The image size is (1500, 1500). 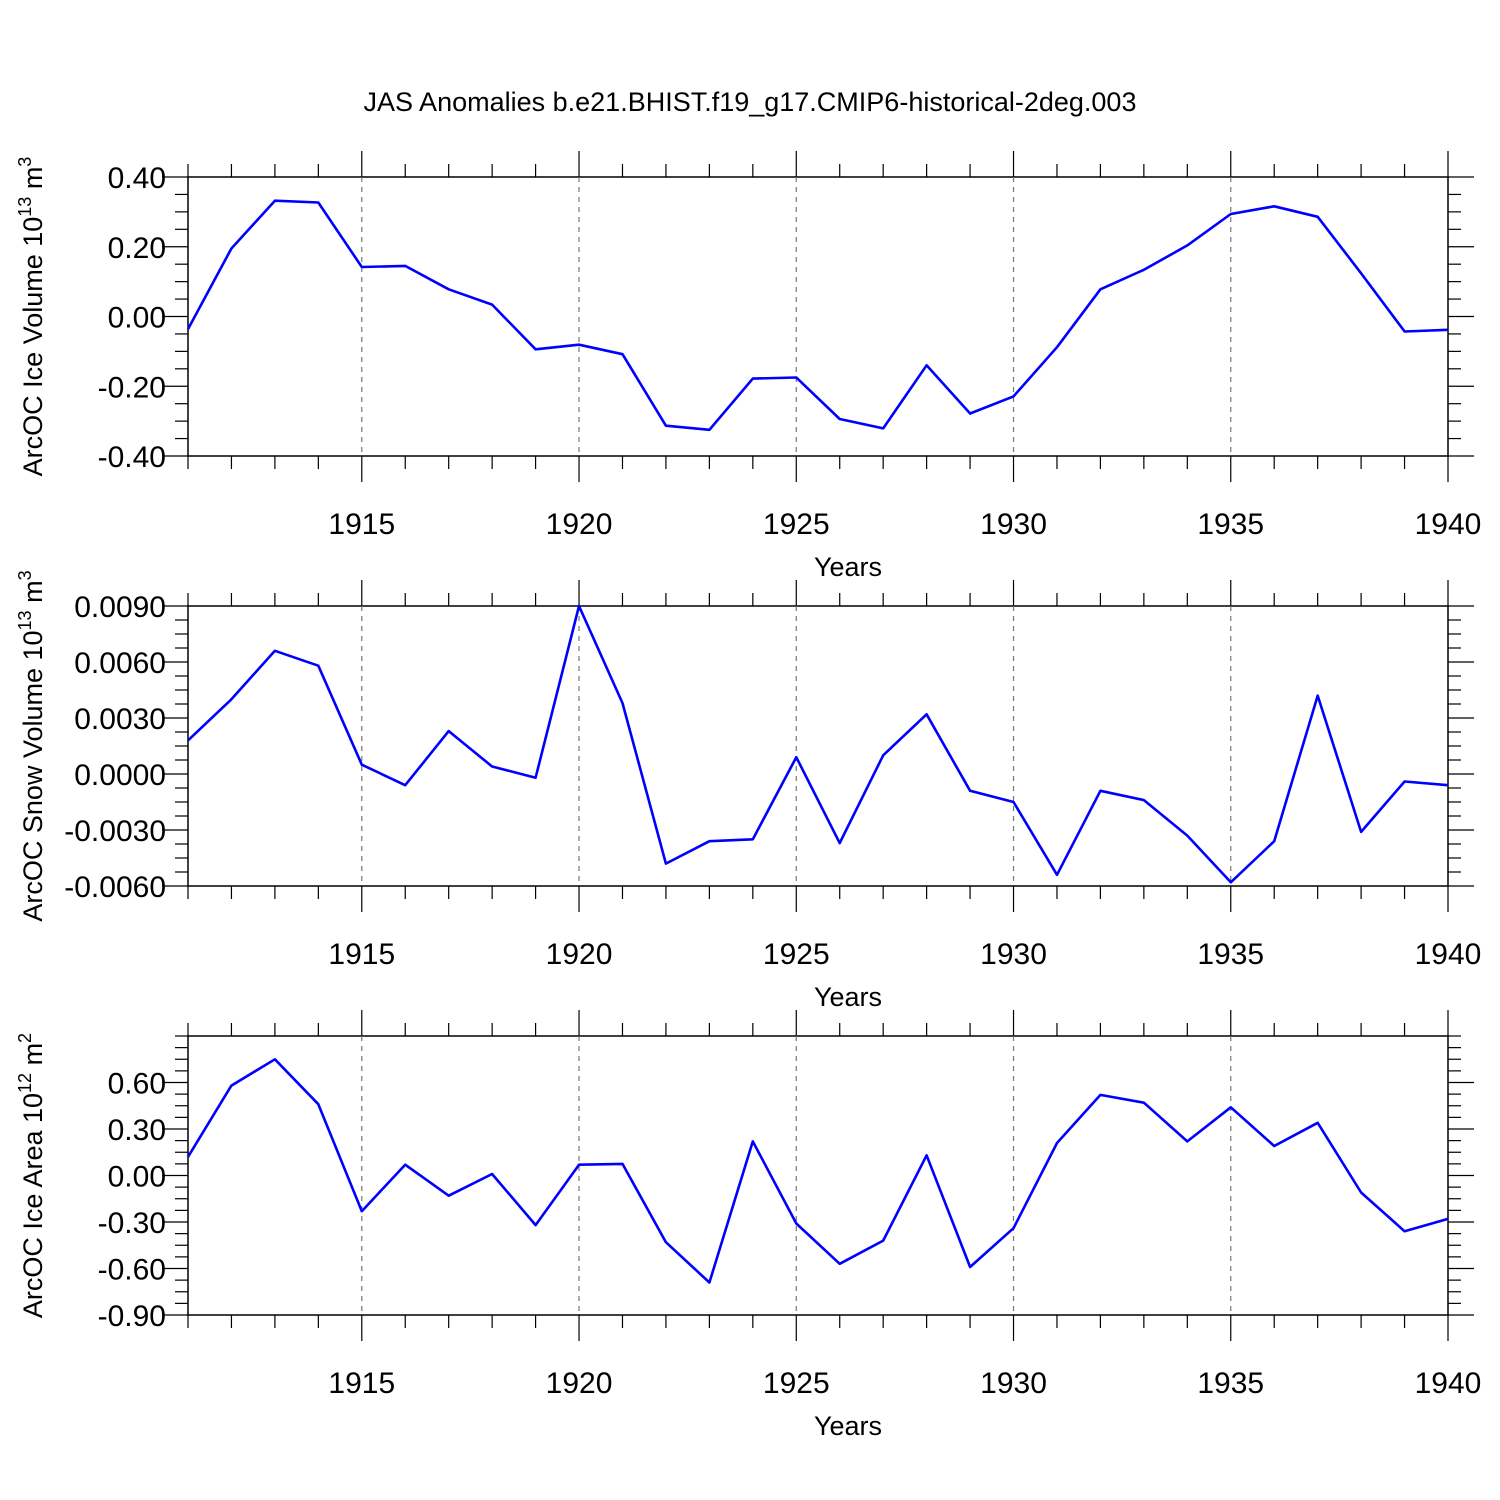 I want to click on y-tick-label: -0.60, so click(x=132, y=1270).